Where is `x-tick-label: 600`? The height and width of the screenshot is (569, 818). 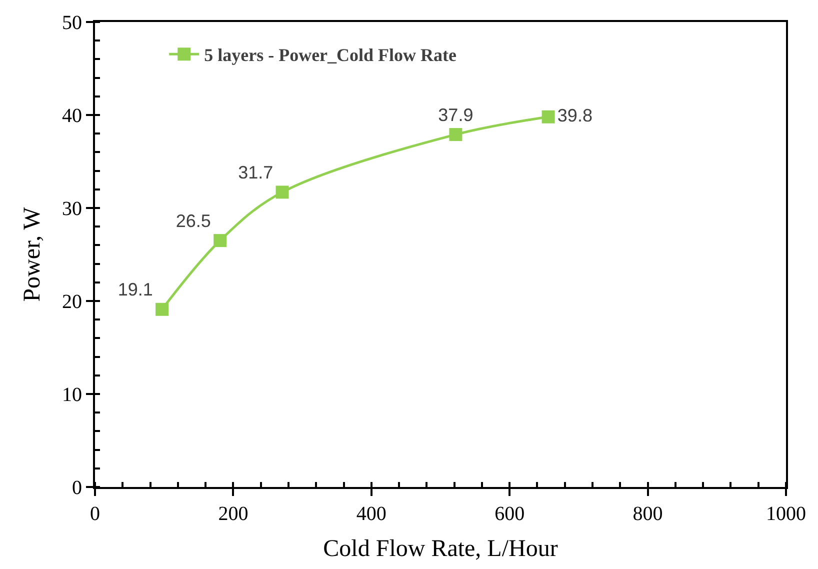 x-tick-label: 600 is located at coordinates (509, 514).